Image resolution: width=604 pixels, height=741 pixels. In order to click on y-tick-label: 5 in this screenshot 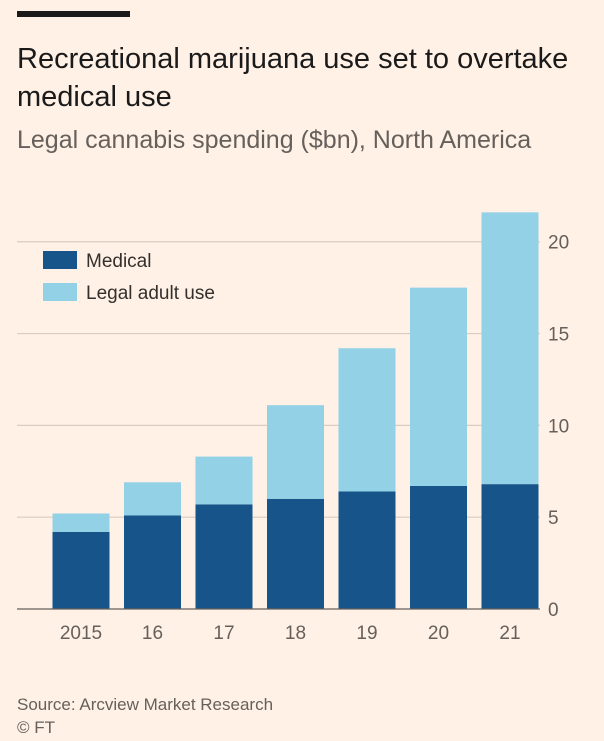, I will do `click(553, 518)`.